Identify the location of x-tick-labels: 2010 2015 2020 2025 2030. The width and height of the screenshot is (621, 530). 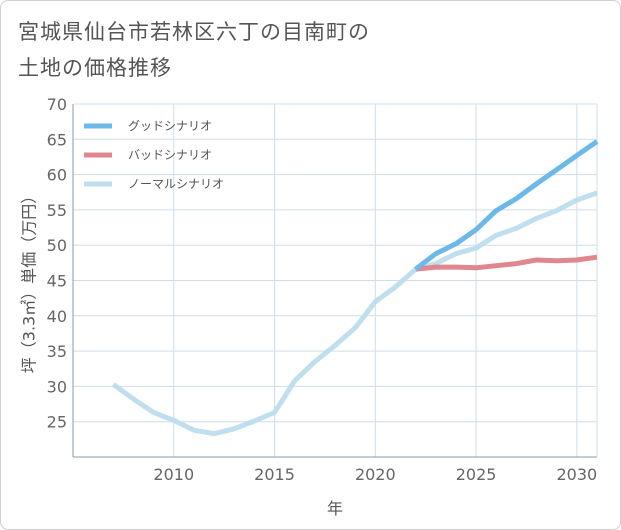
(375, 474).